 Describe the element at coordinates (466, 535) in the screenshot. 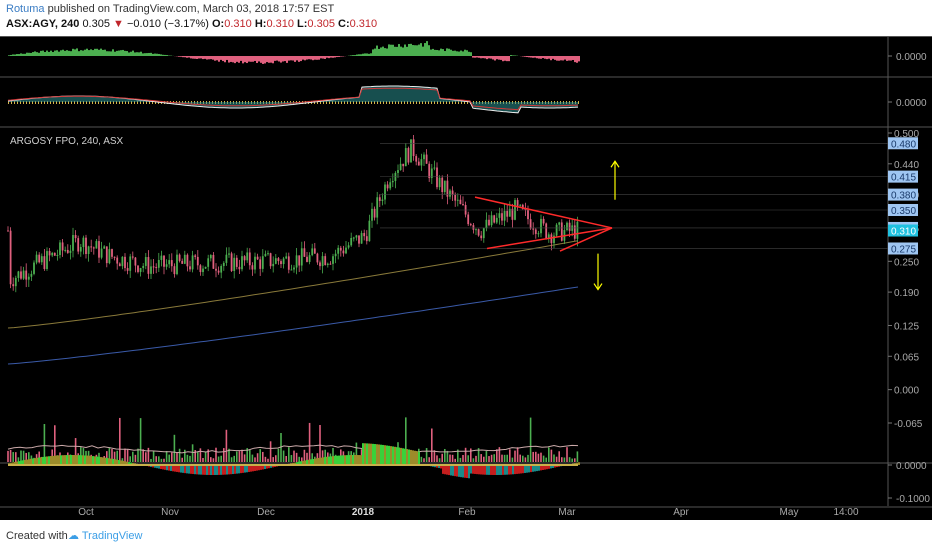

I see `footer: Created with ☁ TradingView` at that location.